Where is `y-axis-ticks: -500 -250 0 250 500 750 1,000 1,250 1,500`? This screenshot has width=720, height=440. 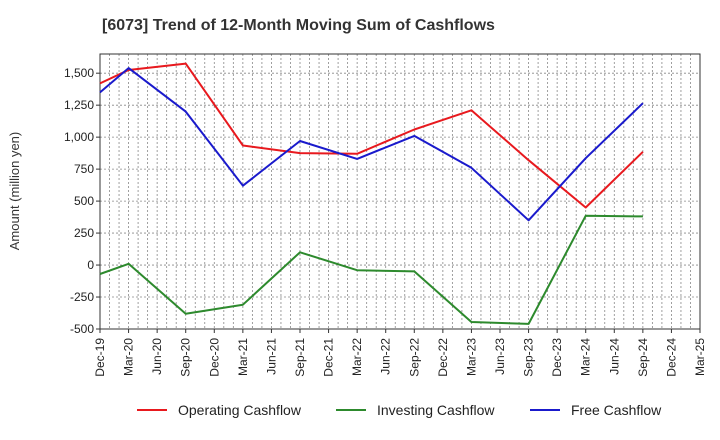
y-axis-ticks: -500 -250 0 250 500 750 1,000 1,250 1,500 is located at coordinates (82, 201).